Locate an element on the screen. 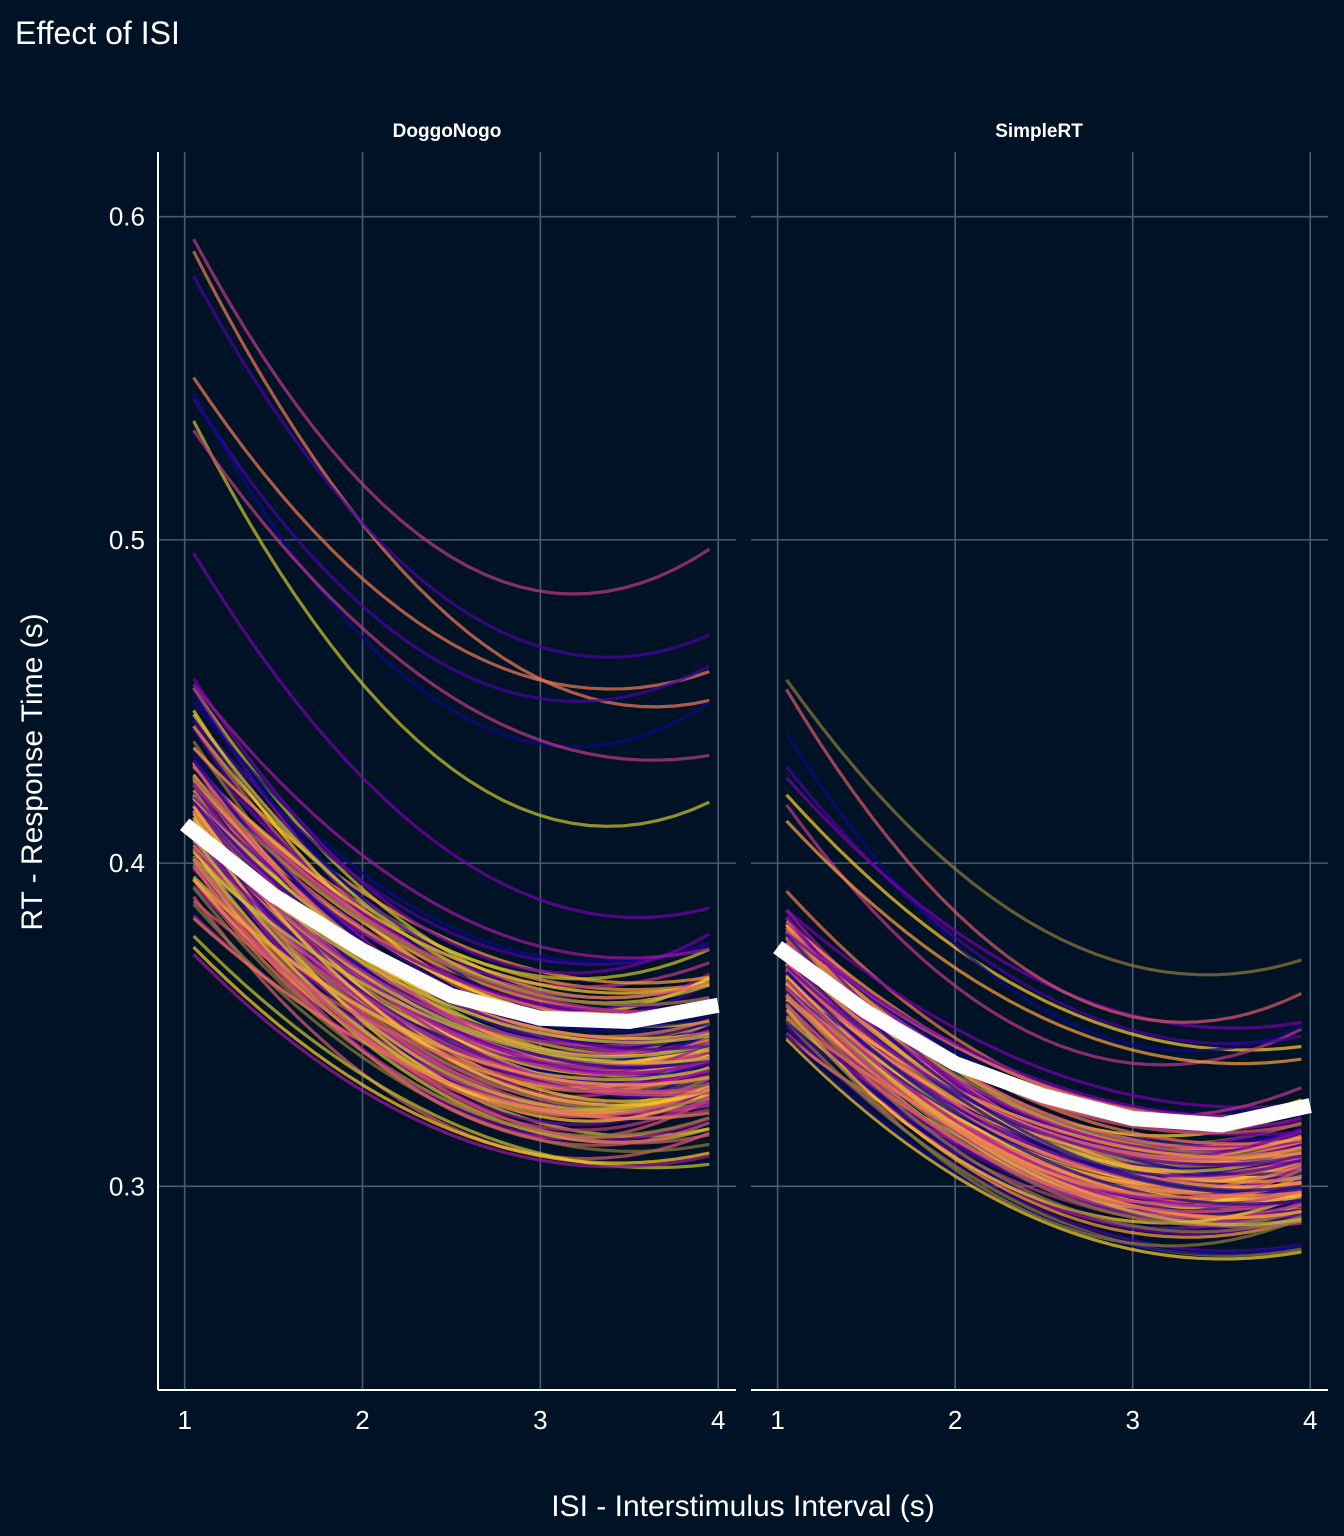  y-tick-label: 0.3 is located at coordinates (127, 1186).